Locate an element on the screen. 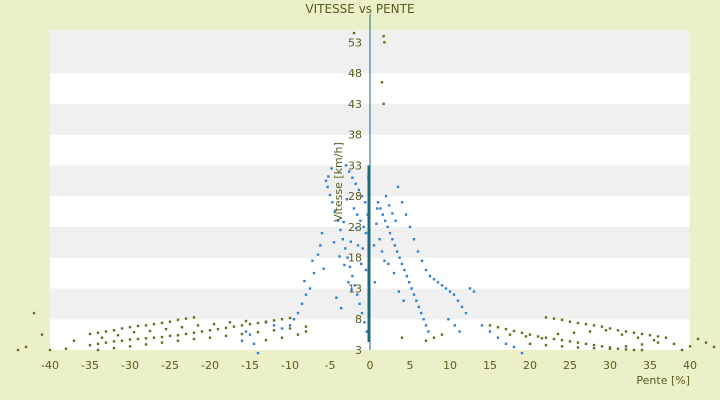  x-tick-labels: -40 -35 -30 -25 -20 -15 -10 -5 0 5 10 15 20 25 30 35 40 is located at coordinates (369, 365).